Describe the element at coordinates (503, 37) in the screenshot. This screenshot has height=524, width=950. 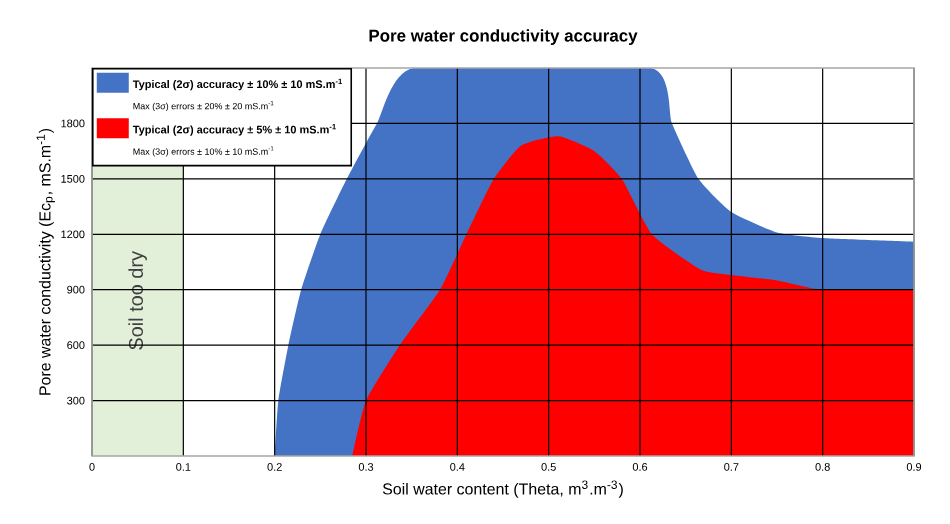
I see `chart-title: Pore water conductivity accuracy` at that location.